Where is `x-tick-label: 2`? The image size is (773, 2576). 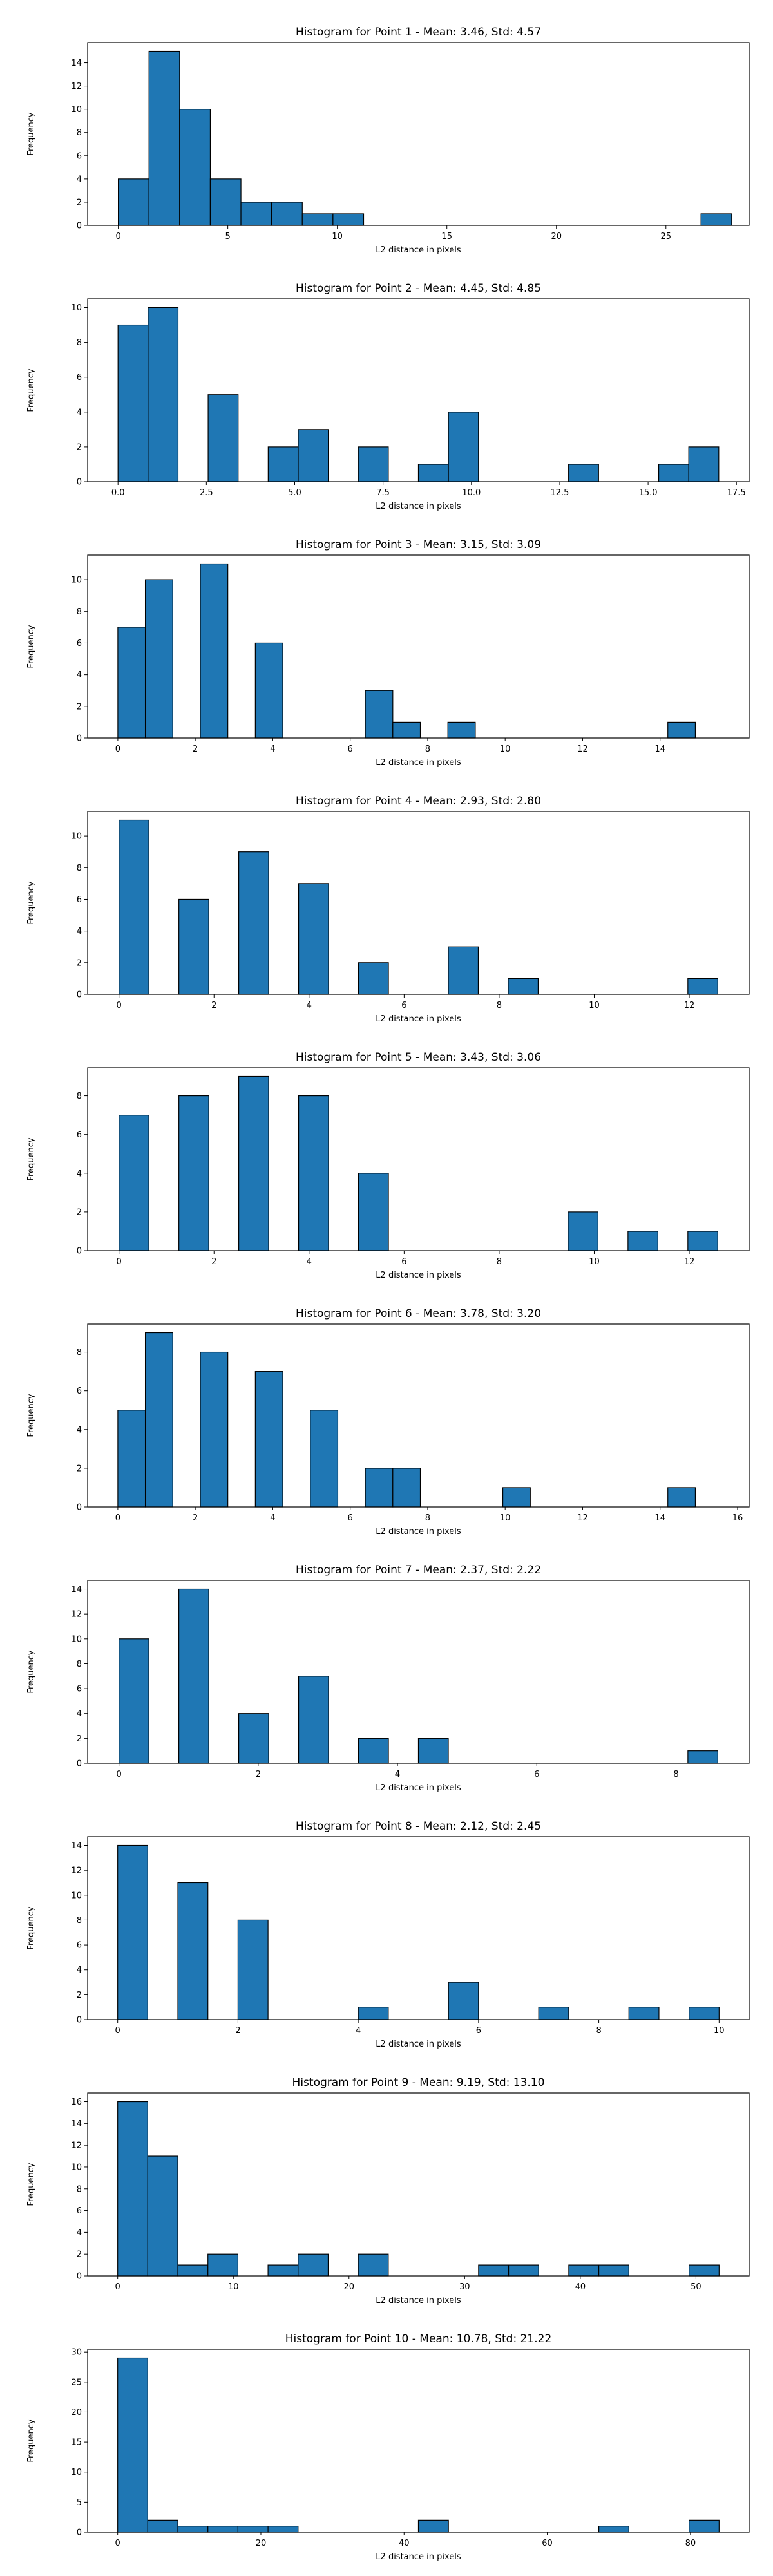
x-tick-label: 2 is located at coordinates (195, 749).